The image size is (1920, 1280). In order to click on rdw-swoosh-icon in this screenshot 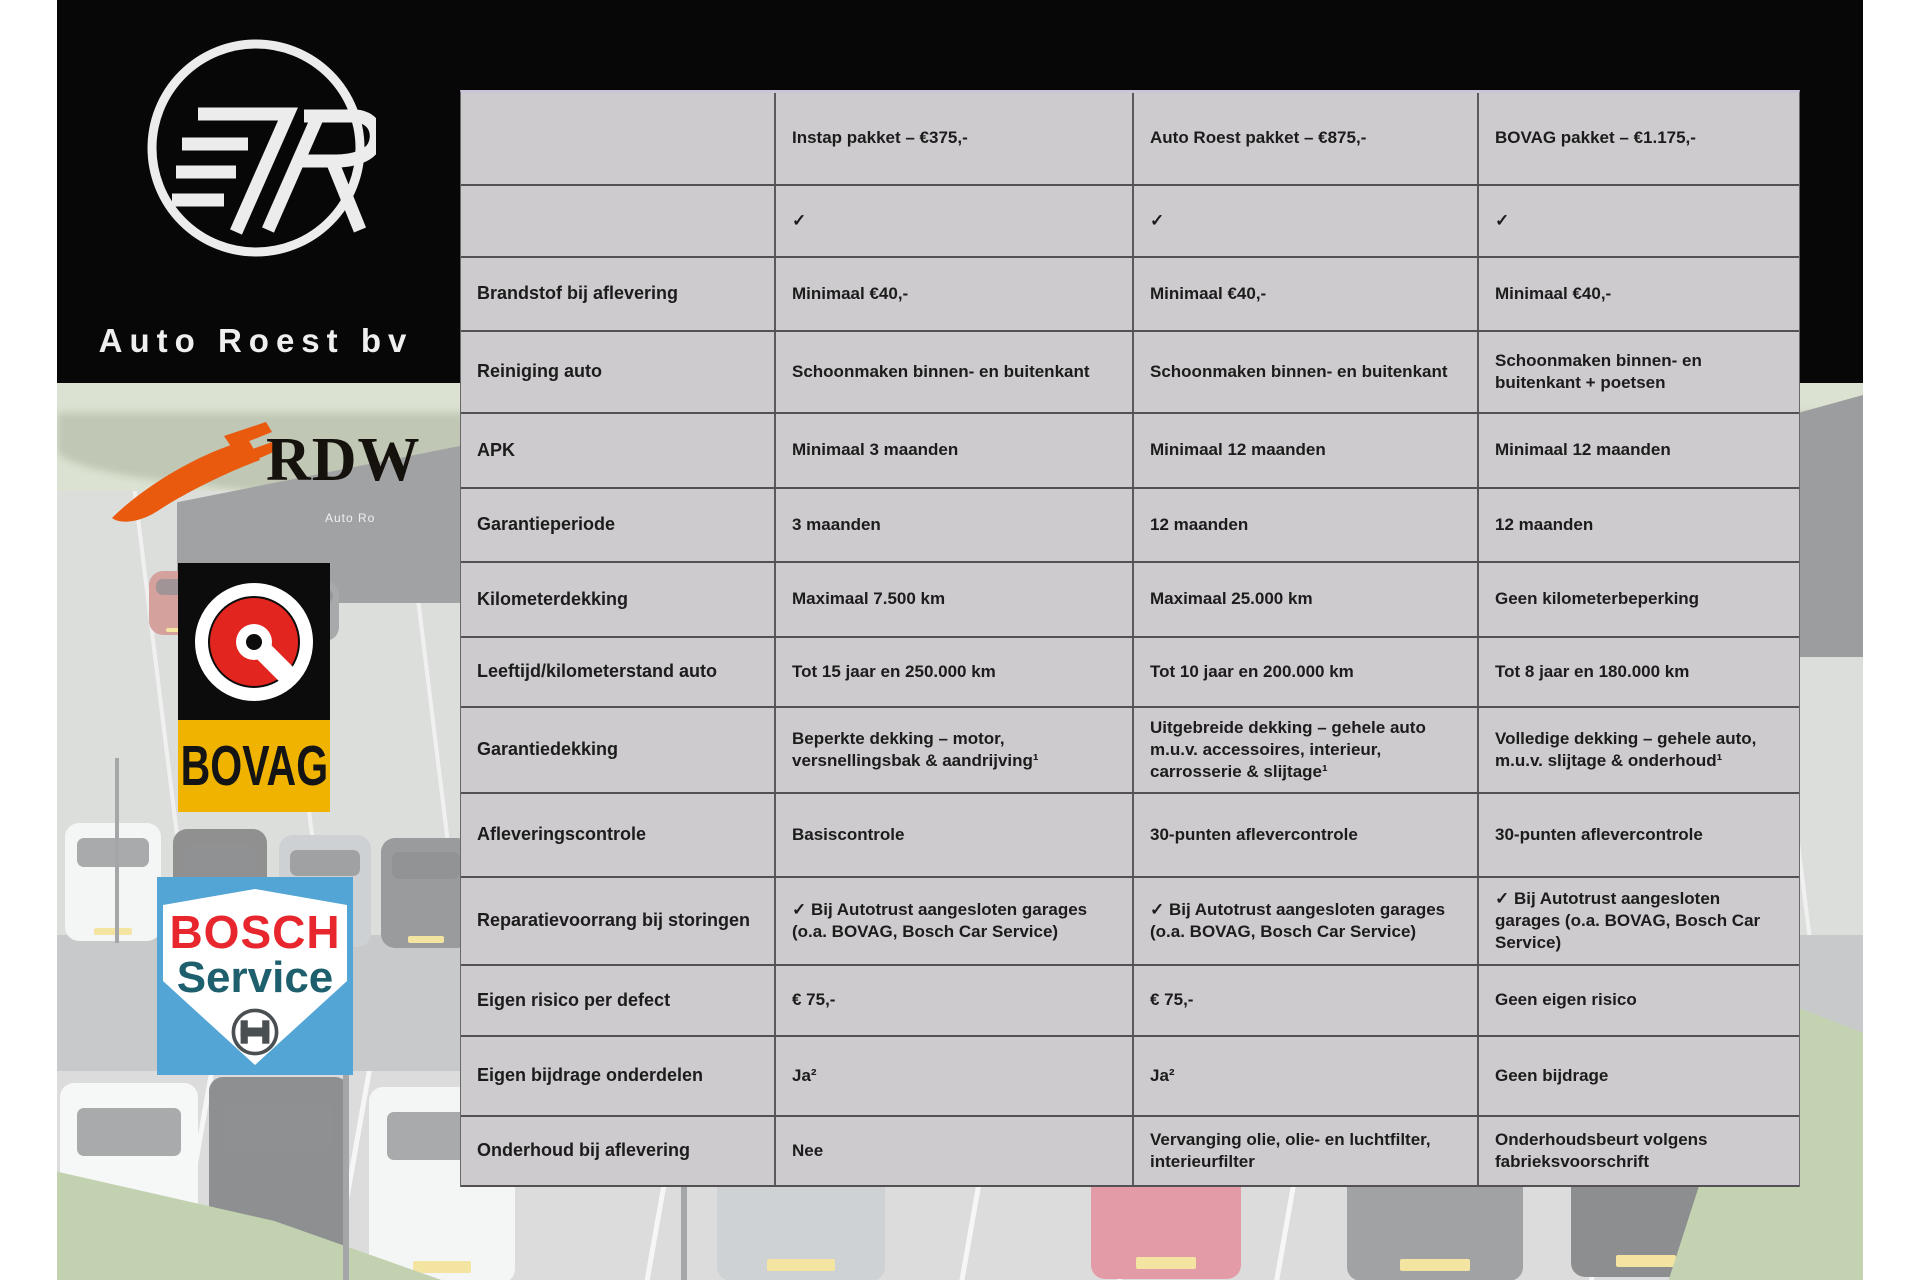, I will do `click(195, 472)`.